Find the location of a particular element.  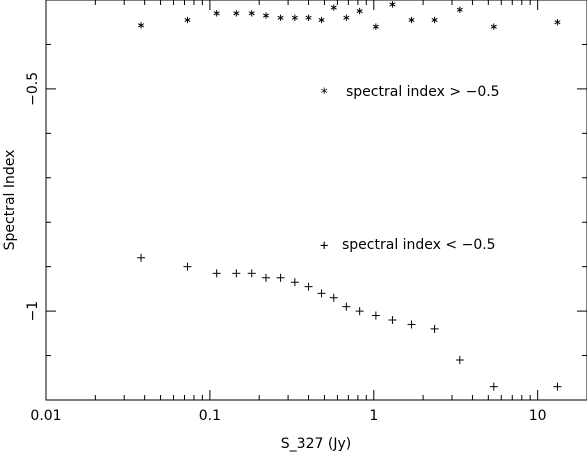

x-tick-label: 1 is located at coordinates (373, 416).